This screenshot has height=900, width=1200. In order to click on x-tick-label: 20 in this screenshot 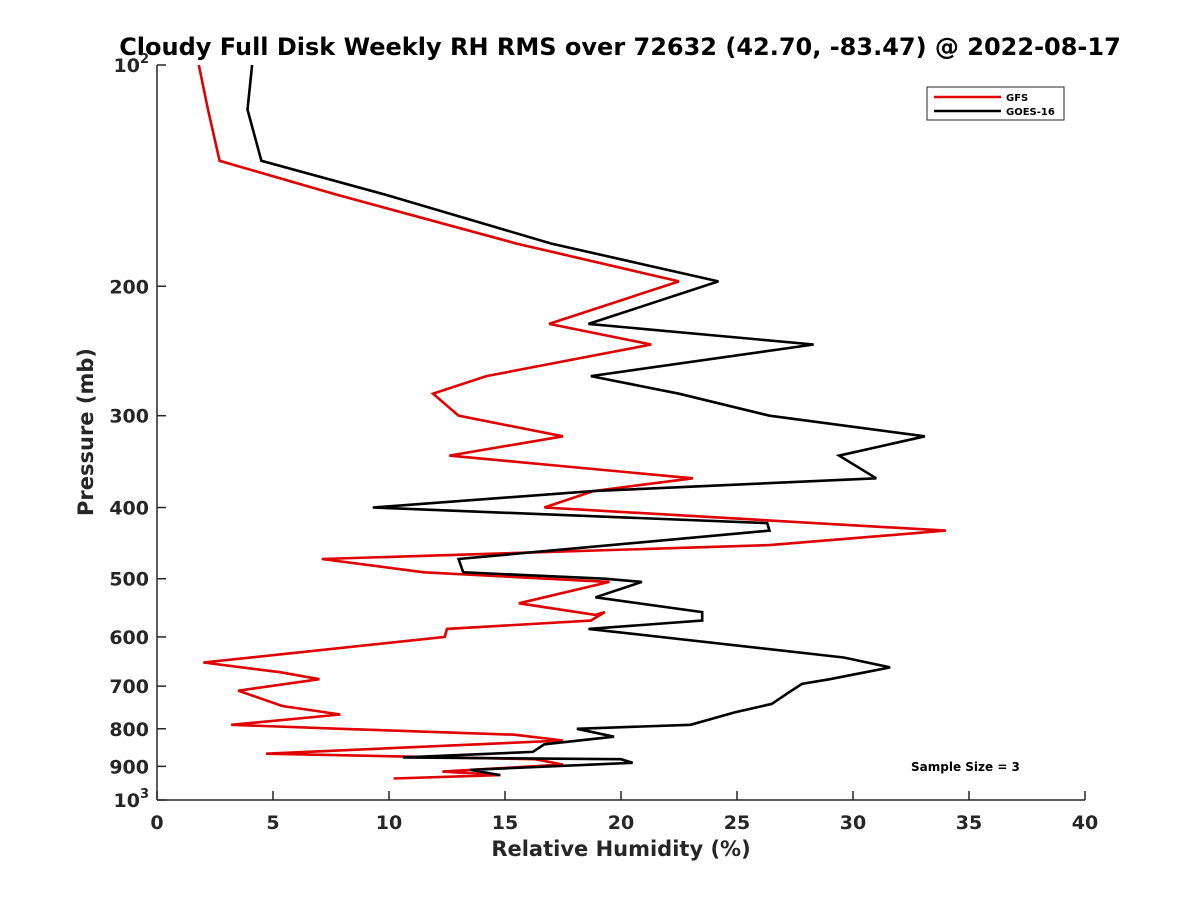, I will do `click(621, 823)`.